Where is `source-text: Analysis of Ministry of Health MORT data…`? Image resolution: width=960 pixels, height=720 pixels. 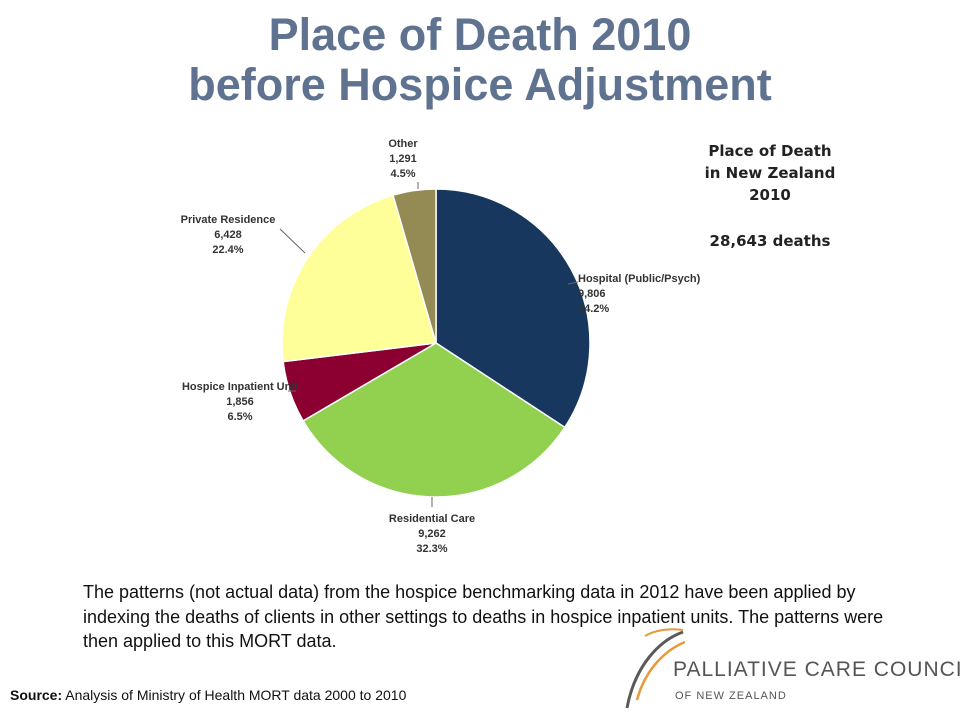 source-text: Analysis of Ministry of Health MORT data… is located at coordinates (236, 695).